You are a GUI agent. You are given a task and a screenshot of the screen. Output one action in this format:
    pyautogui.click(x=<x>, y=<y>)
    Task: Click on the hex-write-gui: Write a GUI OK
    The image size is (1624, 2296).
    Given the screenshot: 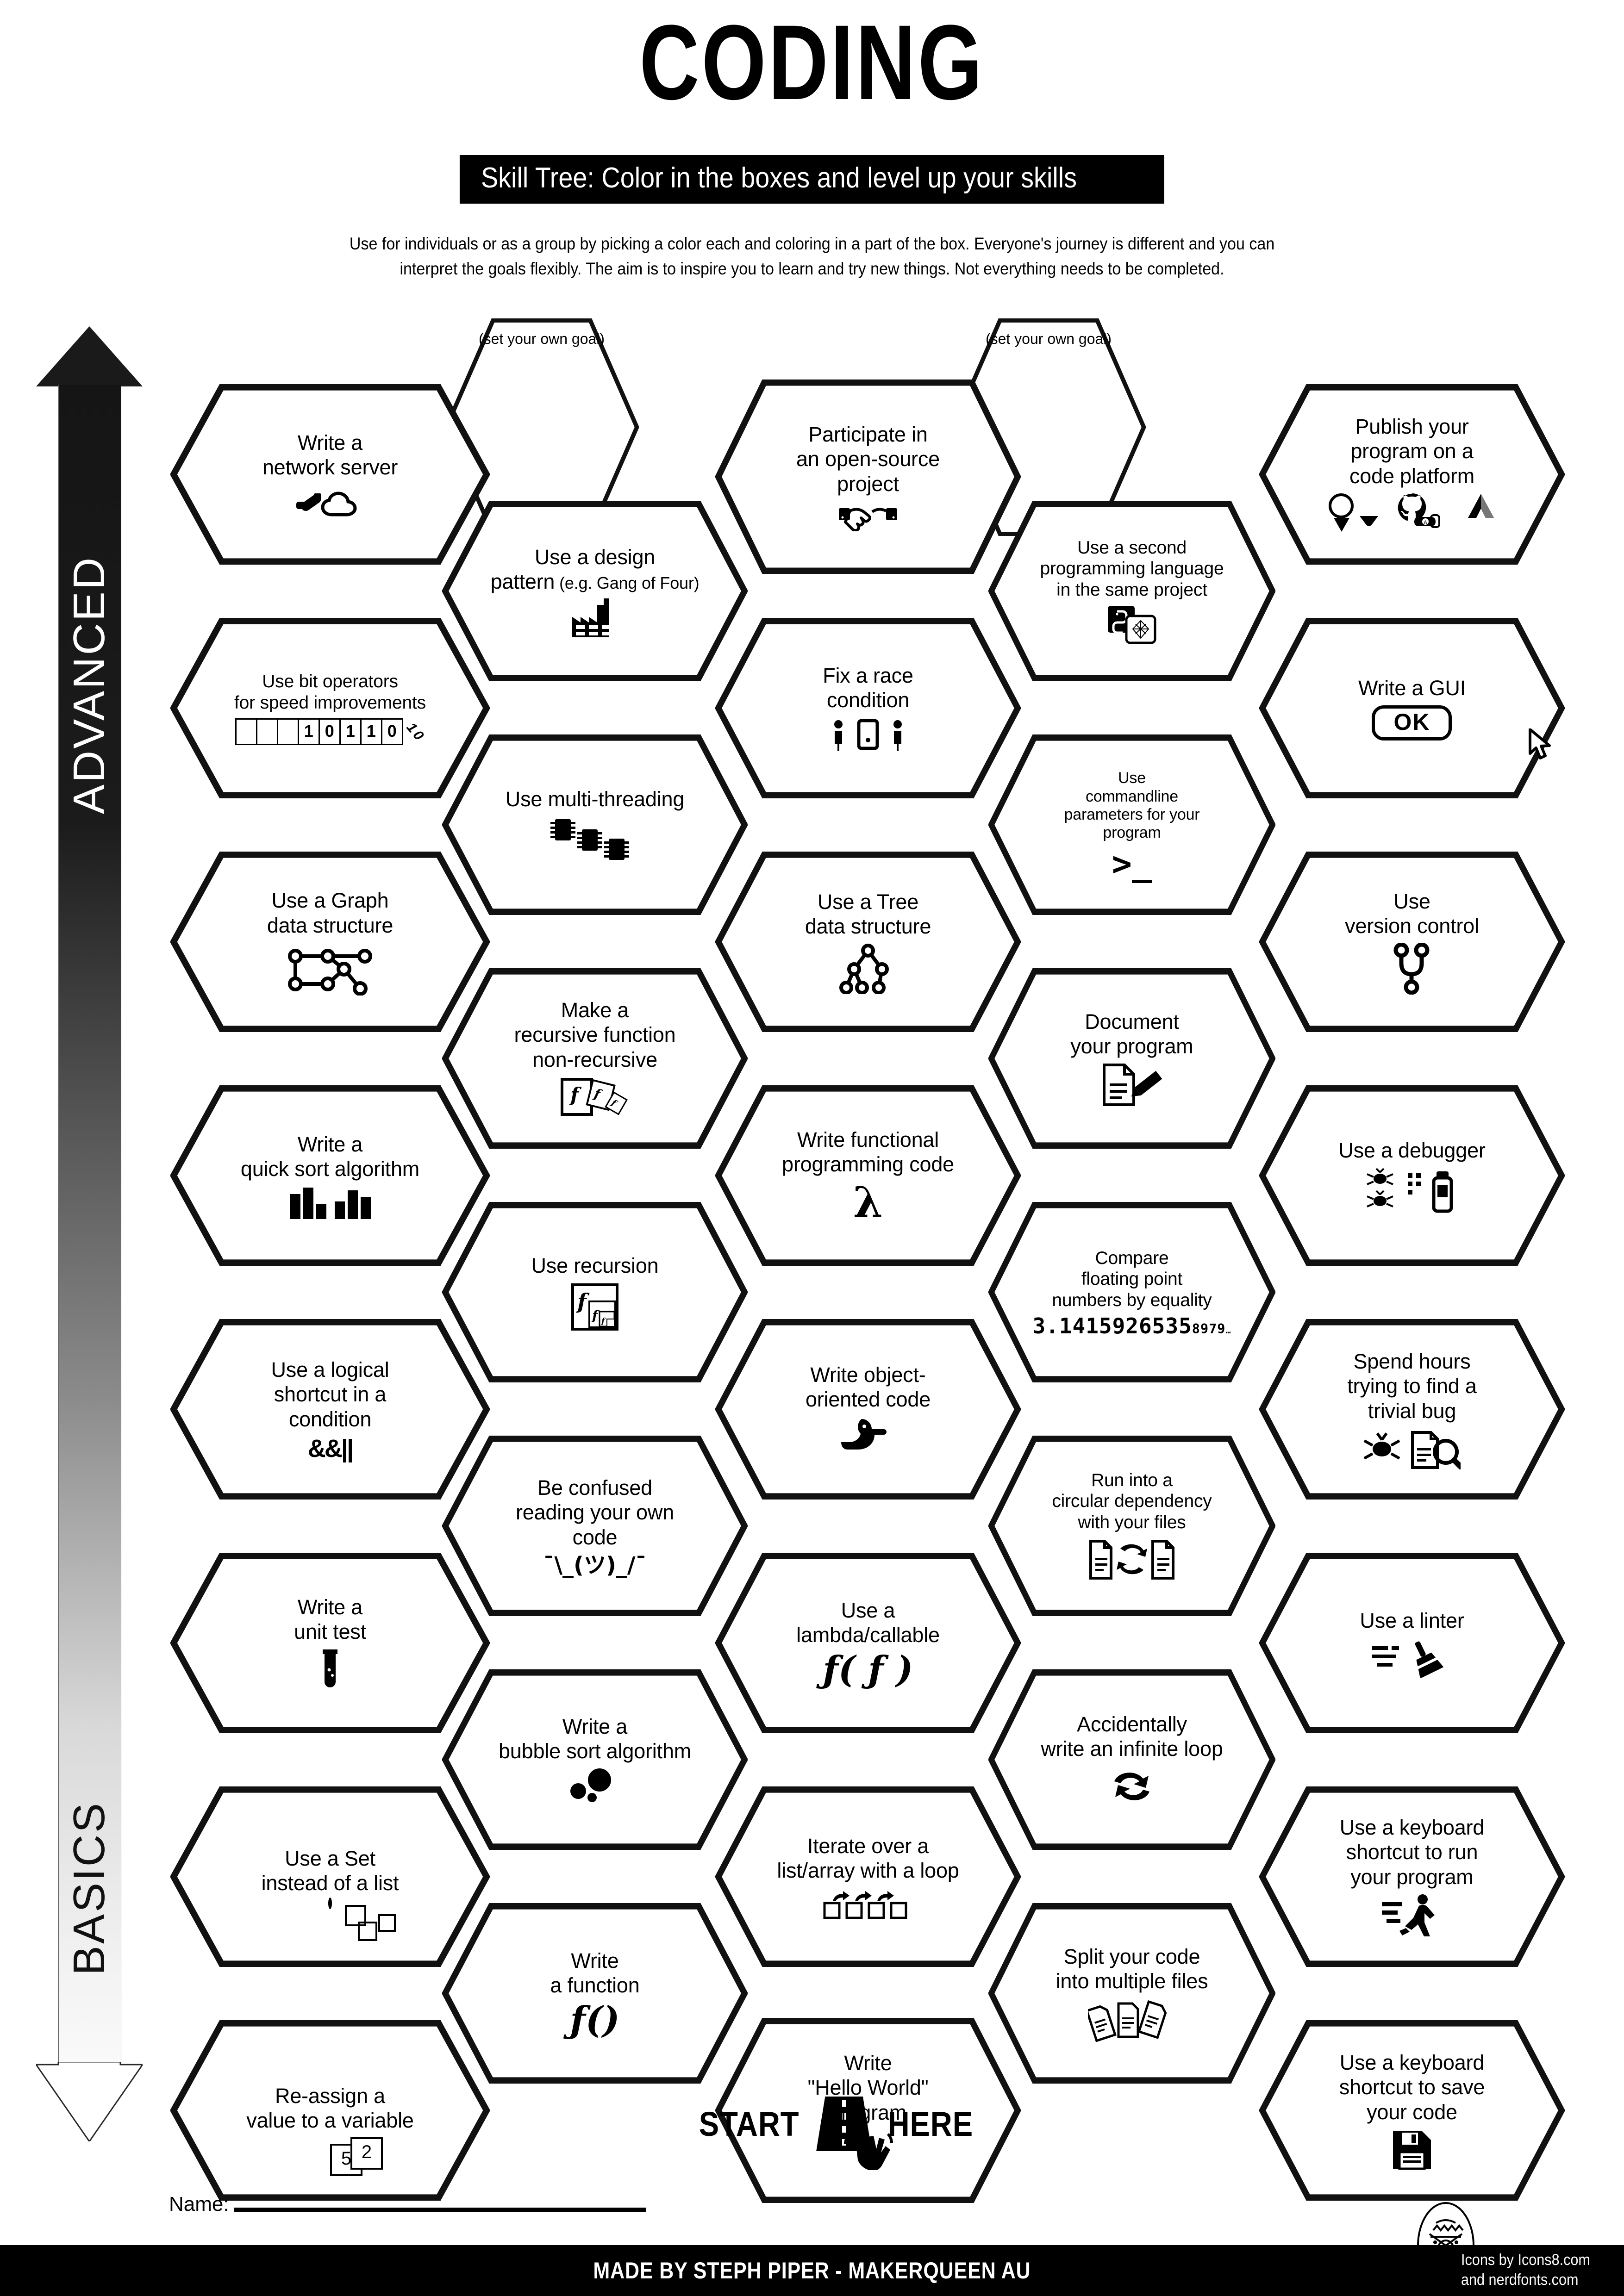 What is the action you would take?
    pyautogui.click(x=1412, y=708)
    